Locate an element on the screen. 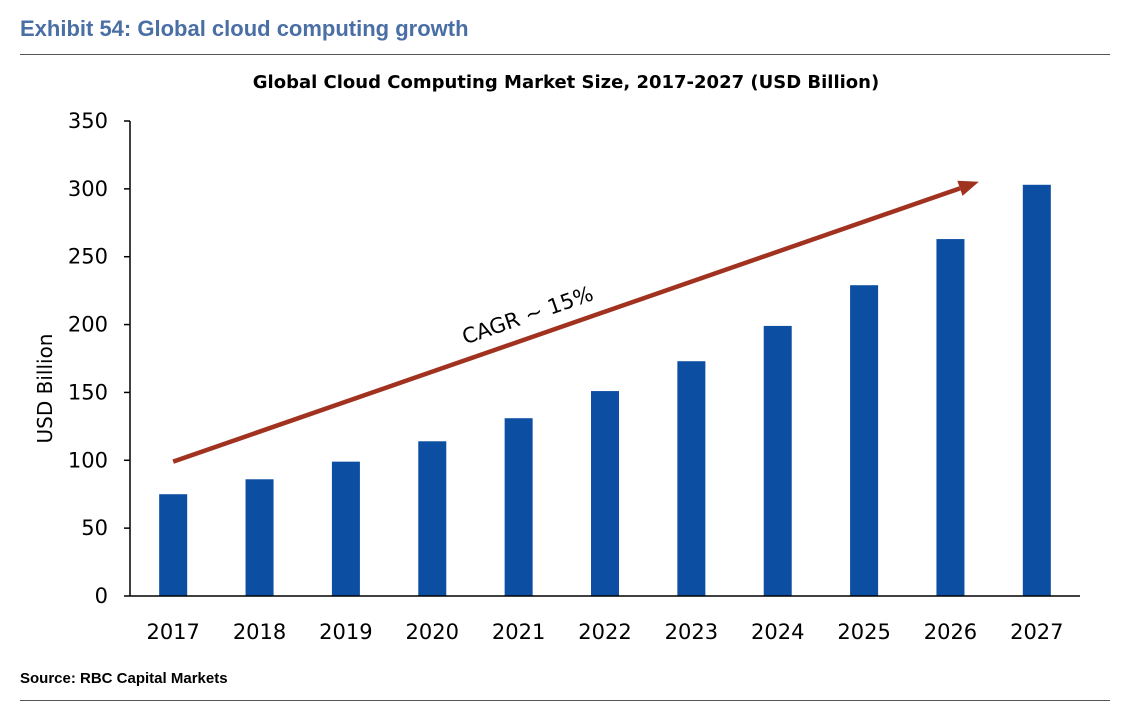 This screenshot has width=1132, height=719. source-note: Source: RBC Capital Markets is located at coordinates (124, 678).